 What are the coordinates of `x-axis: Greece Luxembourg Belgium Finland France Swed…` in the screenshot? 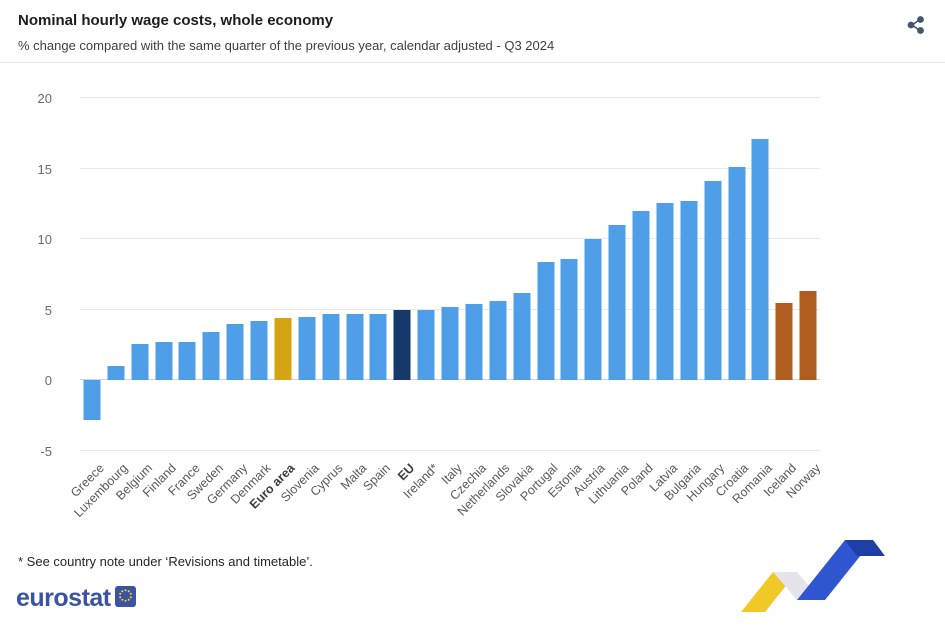 It's located at (445, 508).